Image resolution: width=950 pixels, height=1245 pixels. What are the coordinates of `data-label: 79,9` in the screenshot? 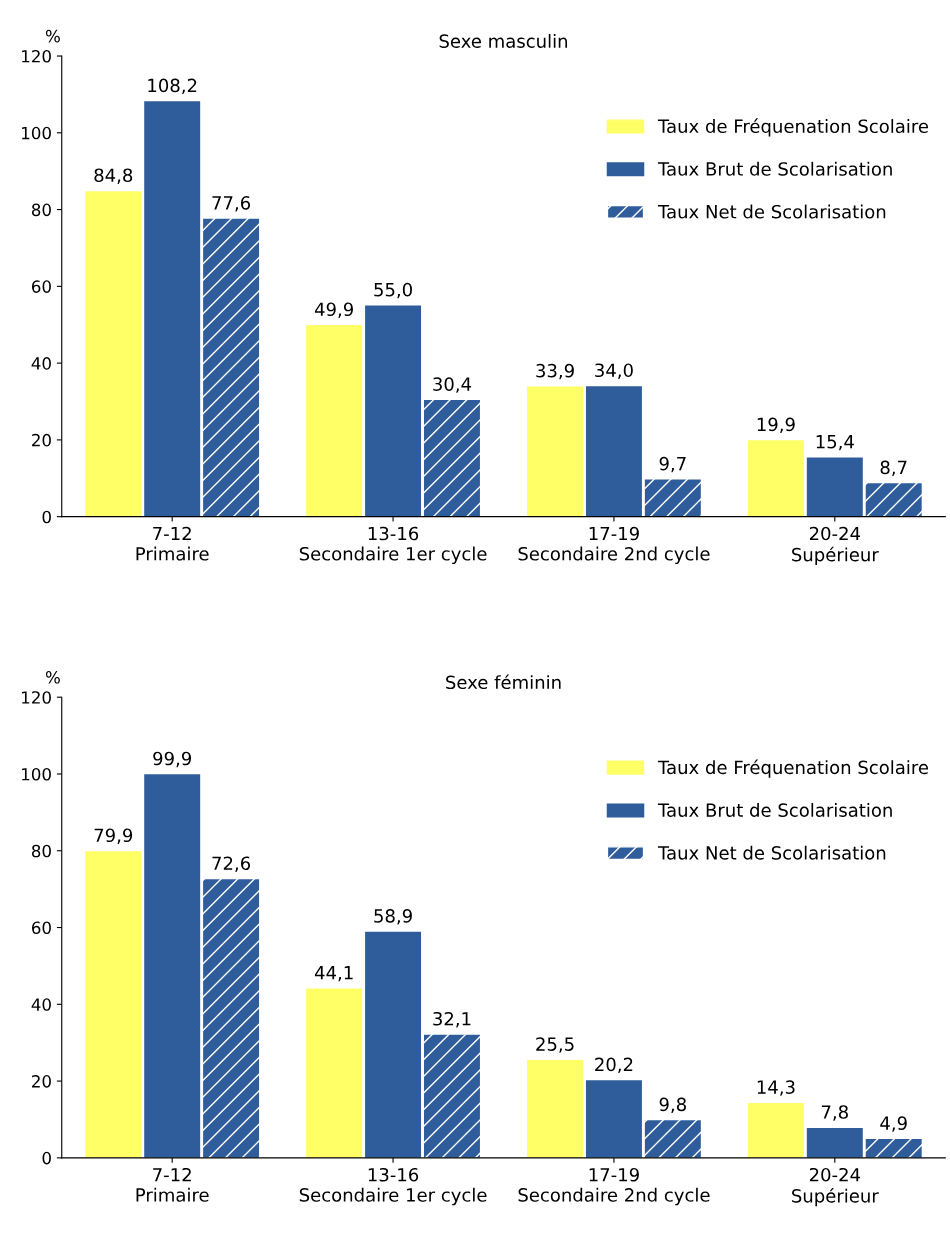 It's located at (113, 836).